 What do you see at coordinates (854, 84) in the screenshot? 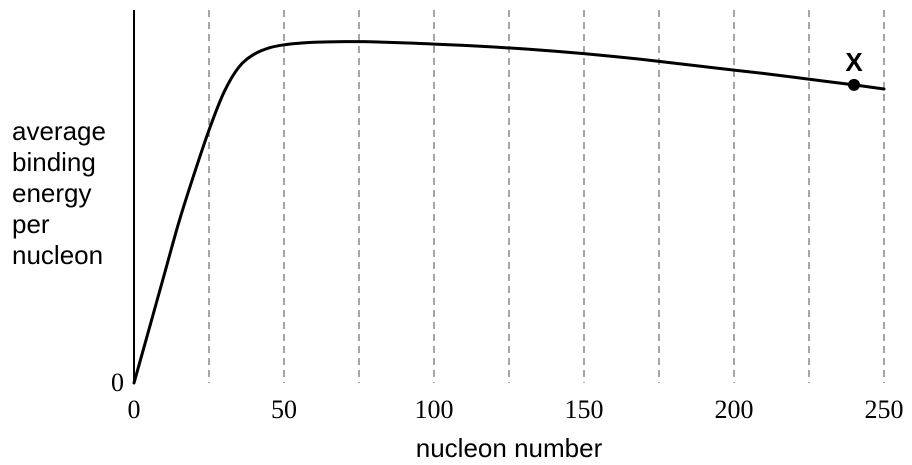
I see `point-x-marker` at bounding box center [854, 84].